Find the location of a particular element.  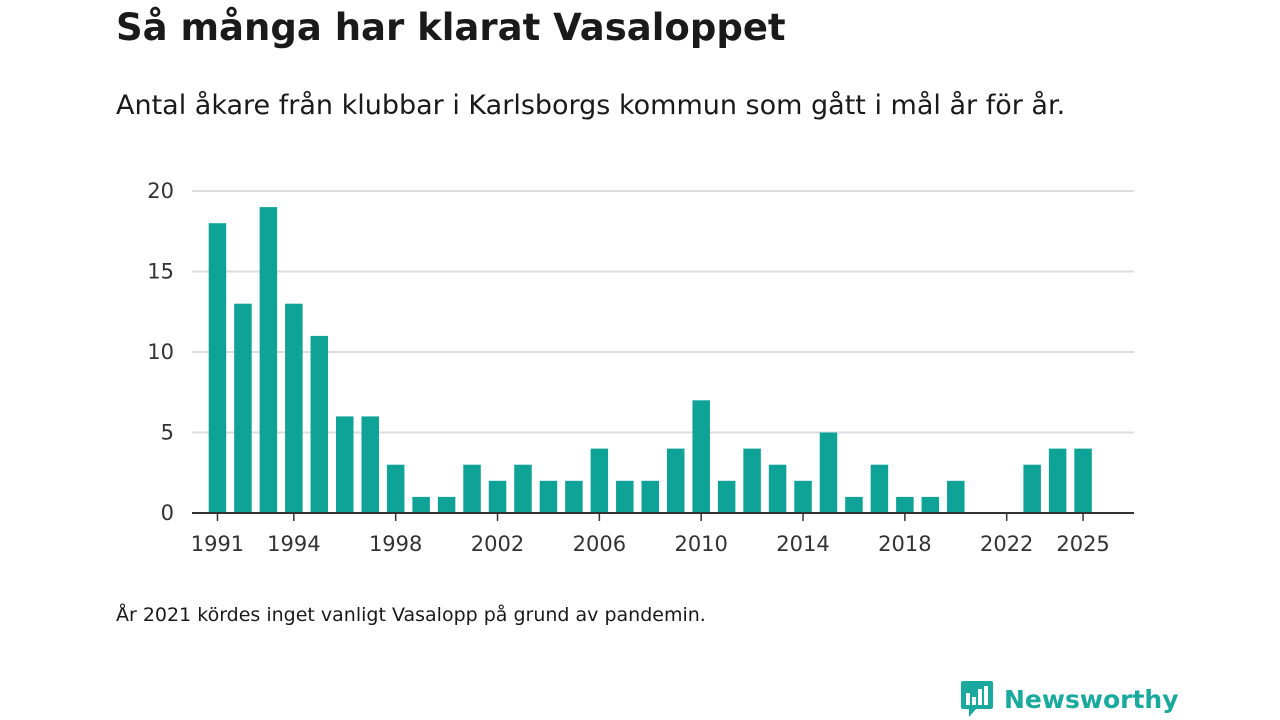

x-axis-ticks: 1991 1994 1998 2002 2006 2010 2014 2018 2022 2025 is located at coordinates (650, 534).